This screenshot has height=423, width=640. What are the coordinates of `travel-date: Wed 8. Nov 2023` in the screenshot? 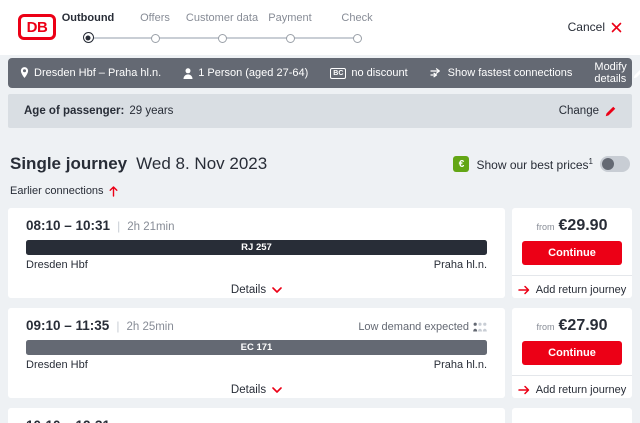 It's located at (202, 163).